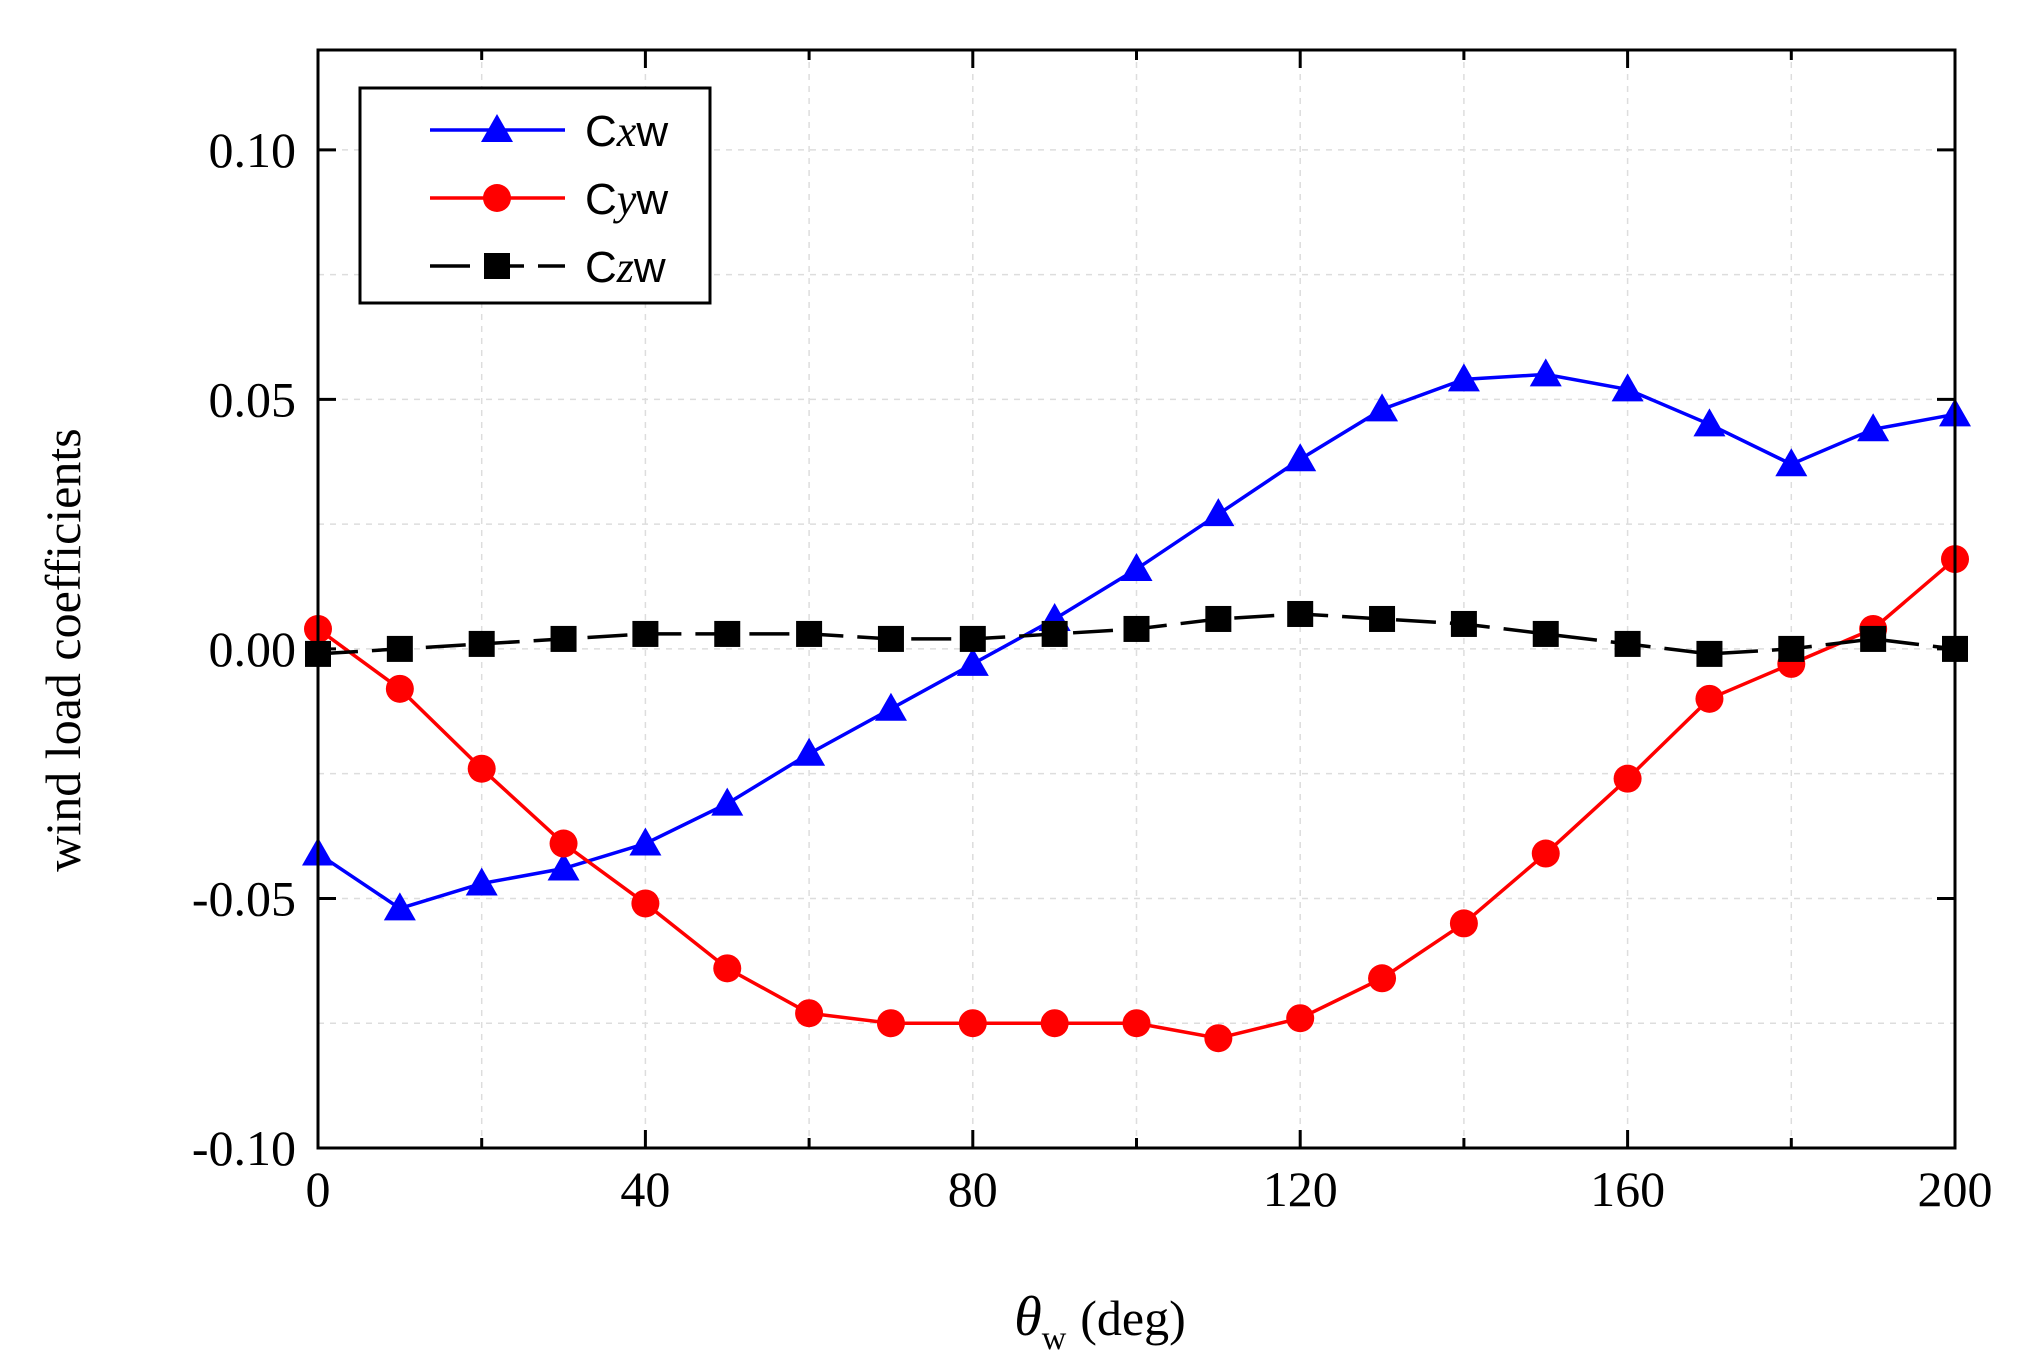 The height and width of the screenshot is (1366, 2025). I want to click on x-tick-label: 0, so click(318, 1189).